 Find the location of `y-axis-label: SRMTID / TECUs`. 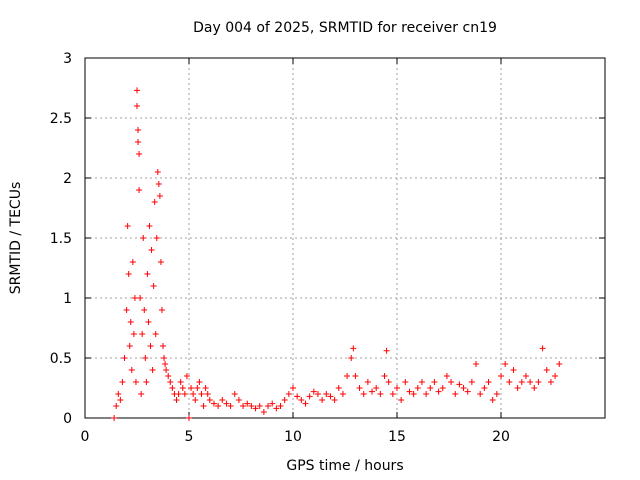

y-axis-label: SRMTID / TECUs is located at coordinates (16, 238).